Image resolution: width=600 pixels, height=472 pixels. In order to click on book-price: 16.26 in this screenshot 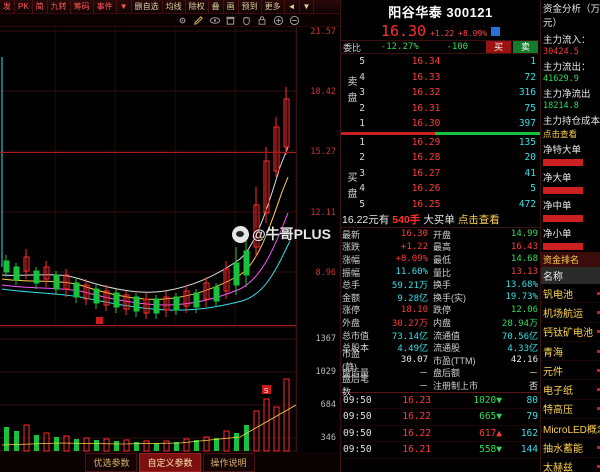, I will do `click(426, 189)`.